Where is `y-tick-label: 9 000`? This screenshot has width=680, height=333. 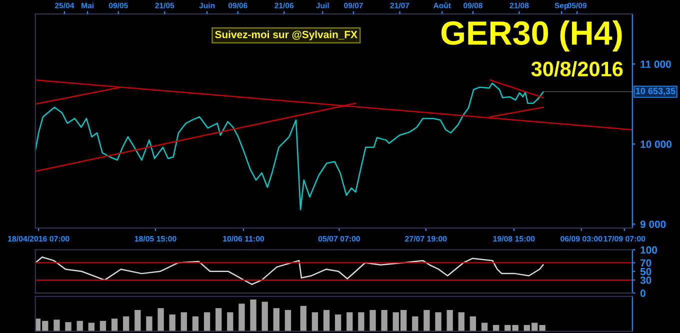
y-tick-label: 9 000 is located at coordinates (653, 224).